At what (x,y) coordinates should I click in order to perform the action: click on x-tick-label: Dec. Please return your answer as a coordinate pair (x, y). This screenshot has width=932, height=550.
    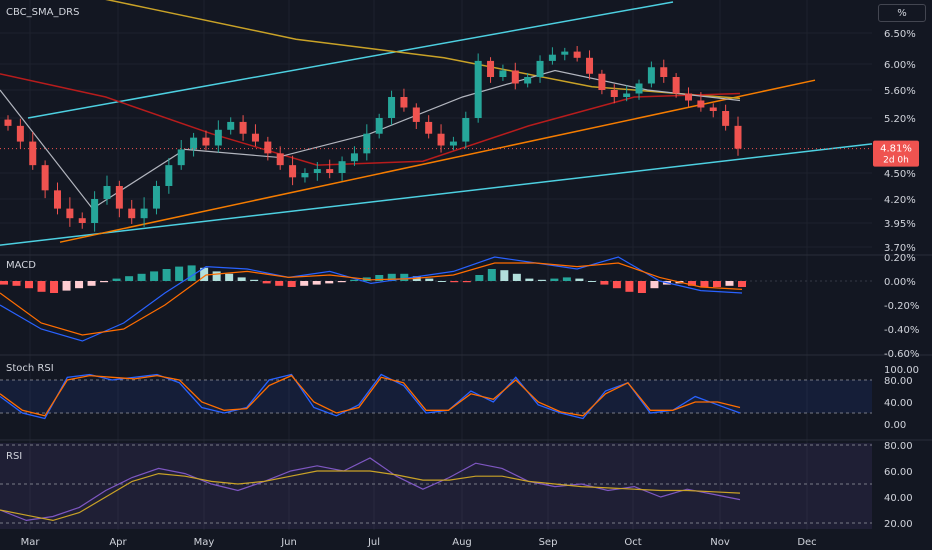
    Looking at the image, I should click on (806, 542).